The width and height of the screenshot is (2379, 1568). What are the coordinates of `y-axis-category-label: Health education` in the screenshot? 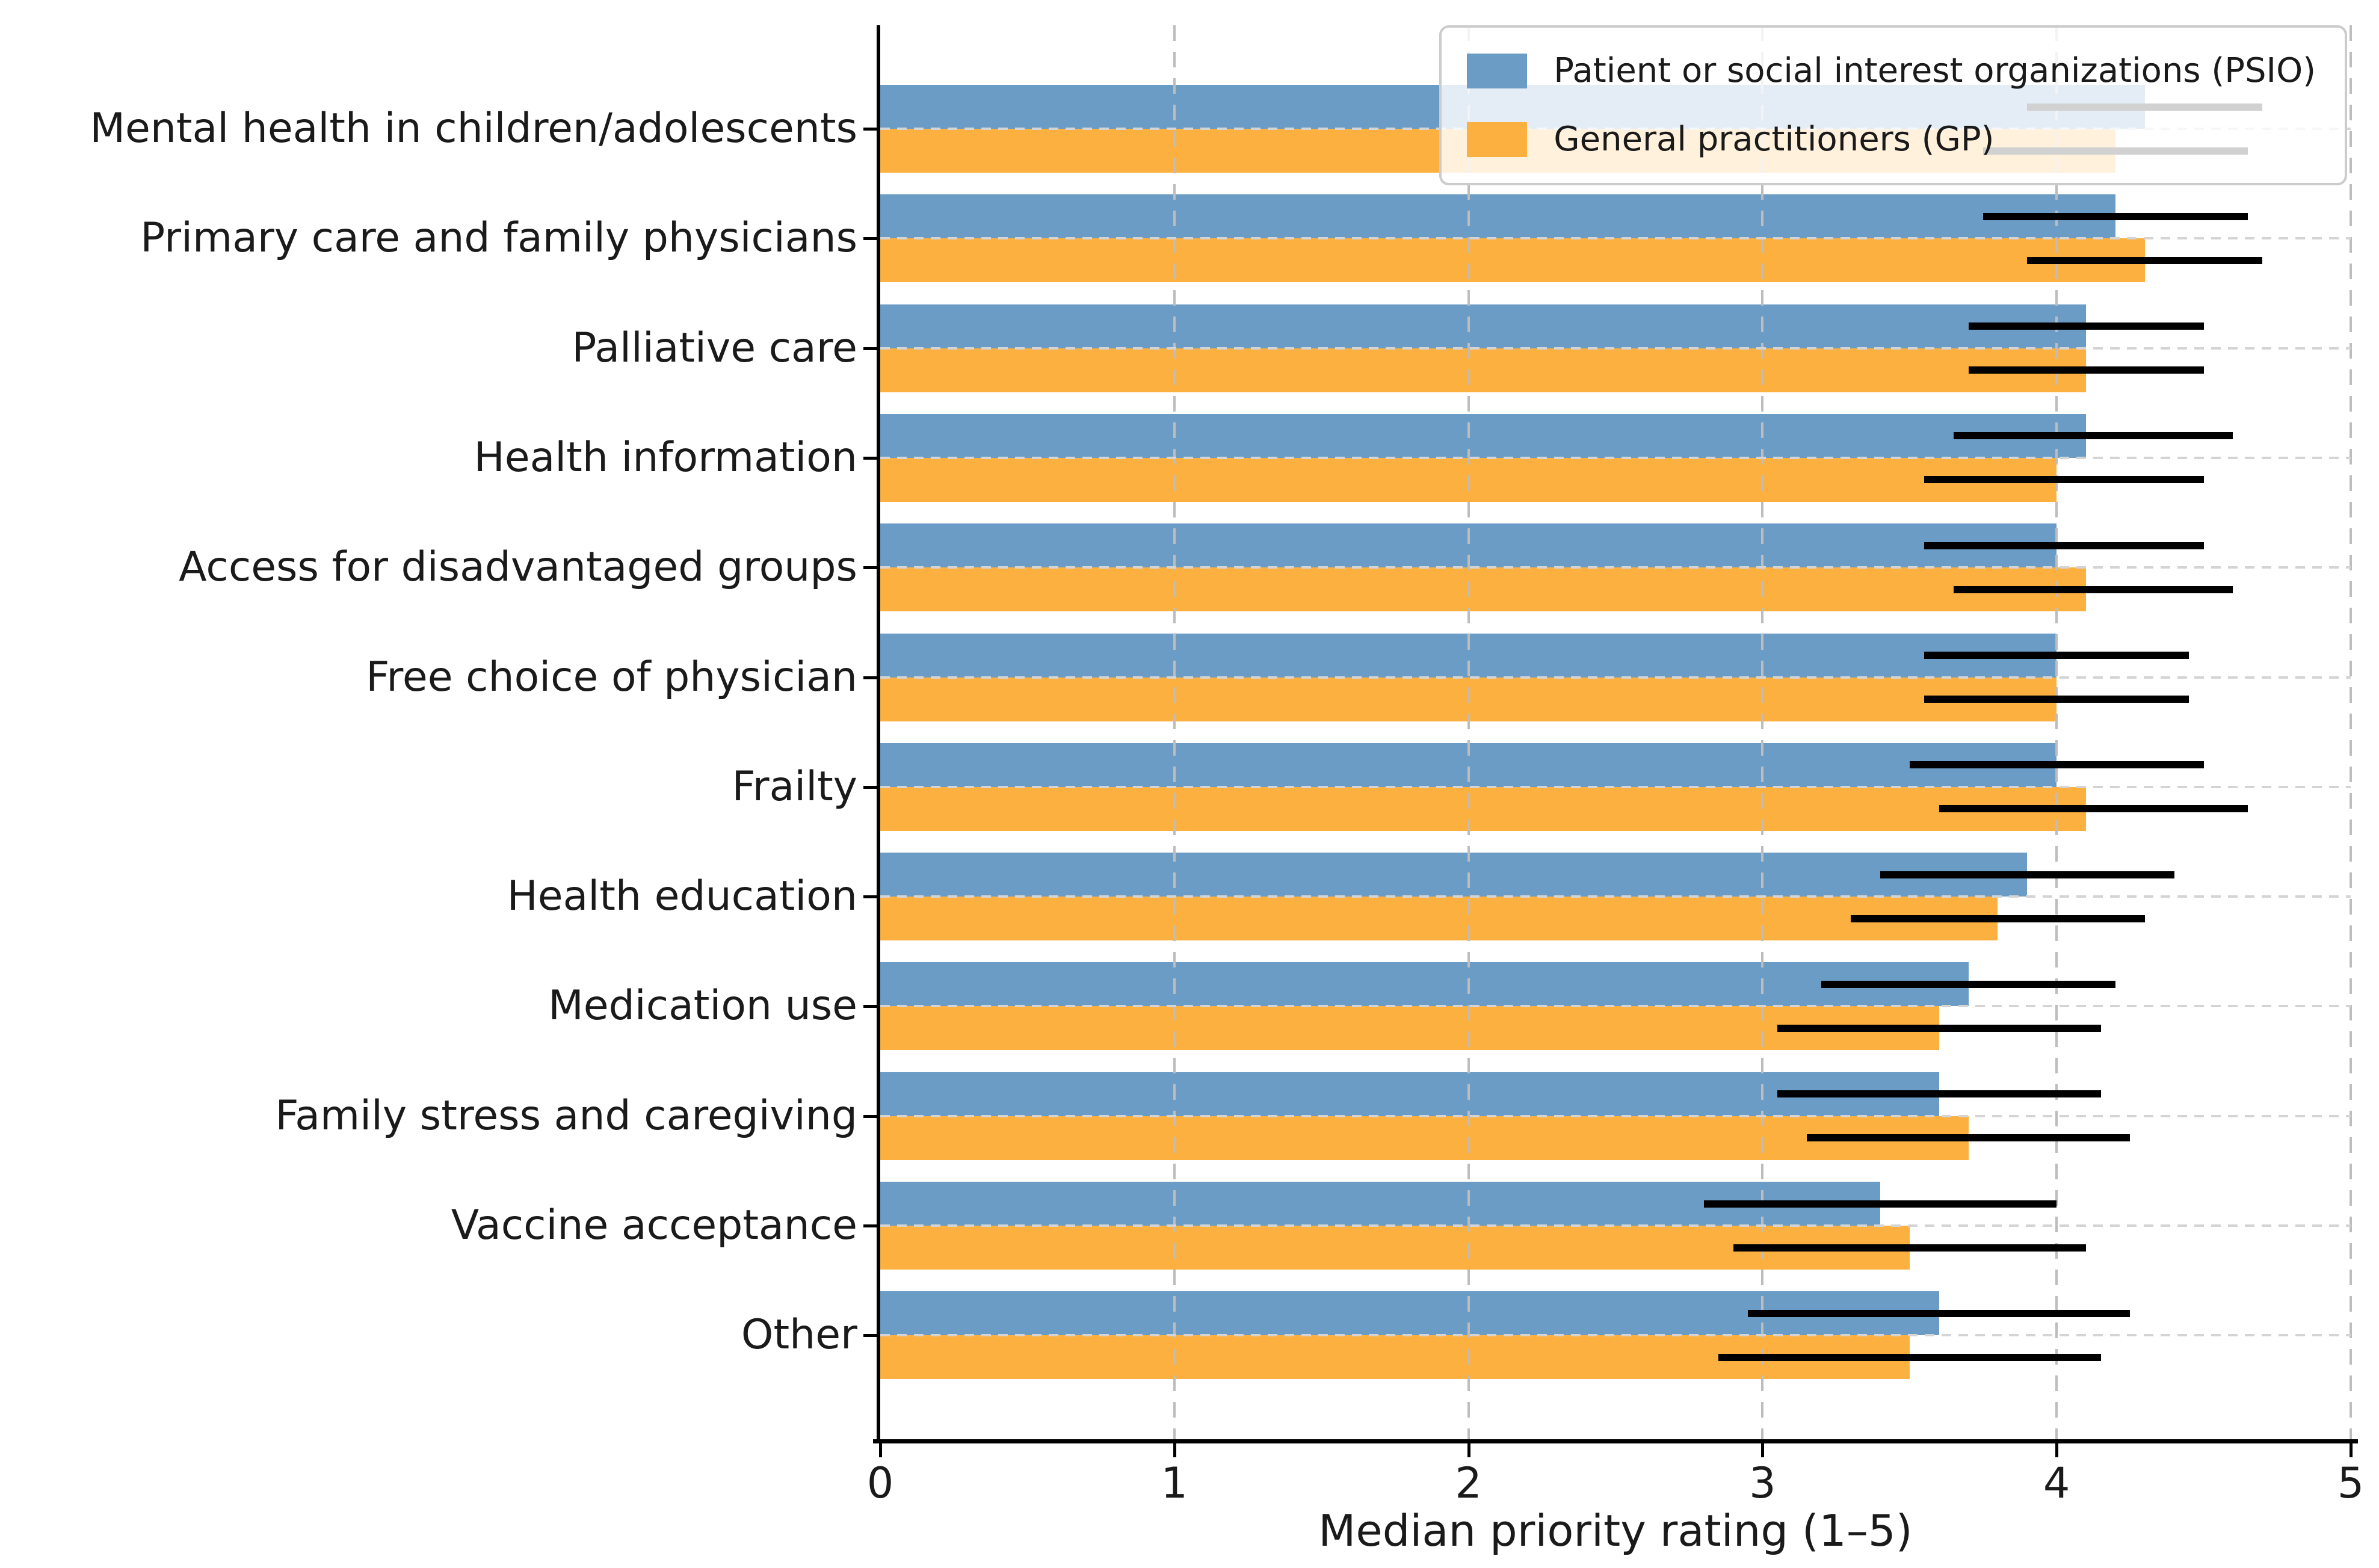 It's located at (682, 896).